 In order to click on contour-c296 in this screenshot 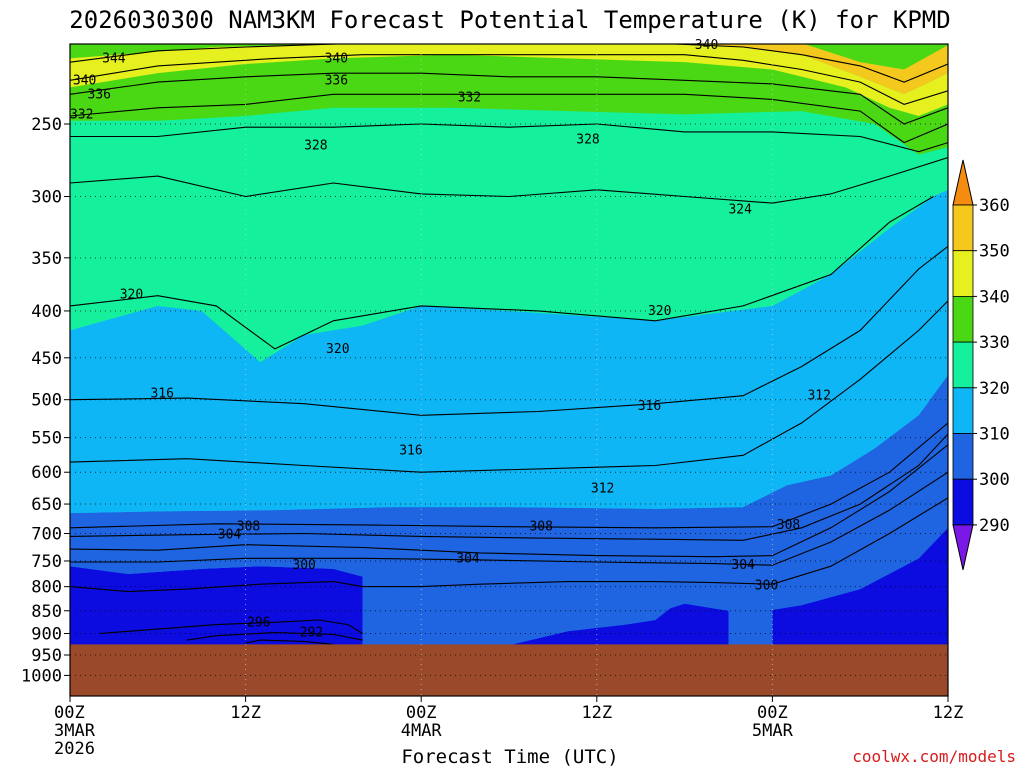, I will do `click(231, 627)`.